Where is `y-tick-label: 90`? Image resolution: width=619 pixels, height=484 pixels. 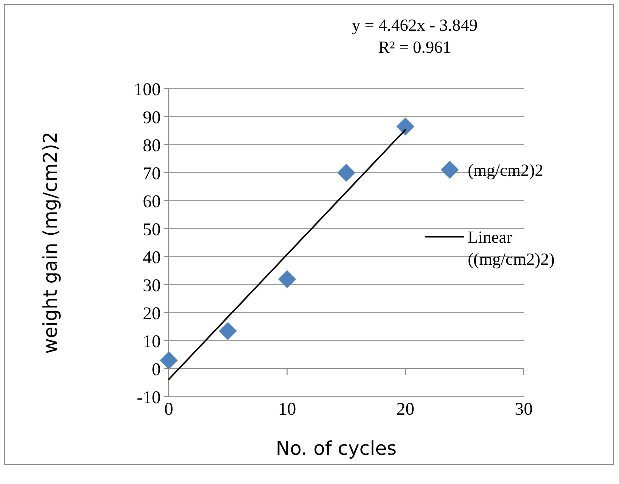
y-tick-label: 90 is located at coordinates (152, 117).